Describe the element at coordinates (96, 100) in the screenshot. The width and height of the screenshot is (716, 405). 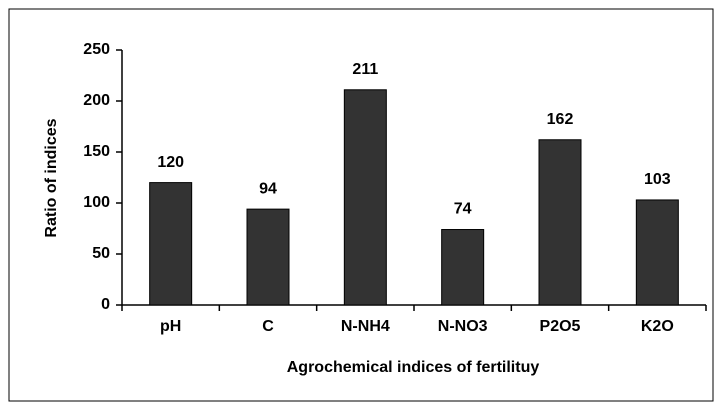
I see `y-tick-label: 200` at that location.